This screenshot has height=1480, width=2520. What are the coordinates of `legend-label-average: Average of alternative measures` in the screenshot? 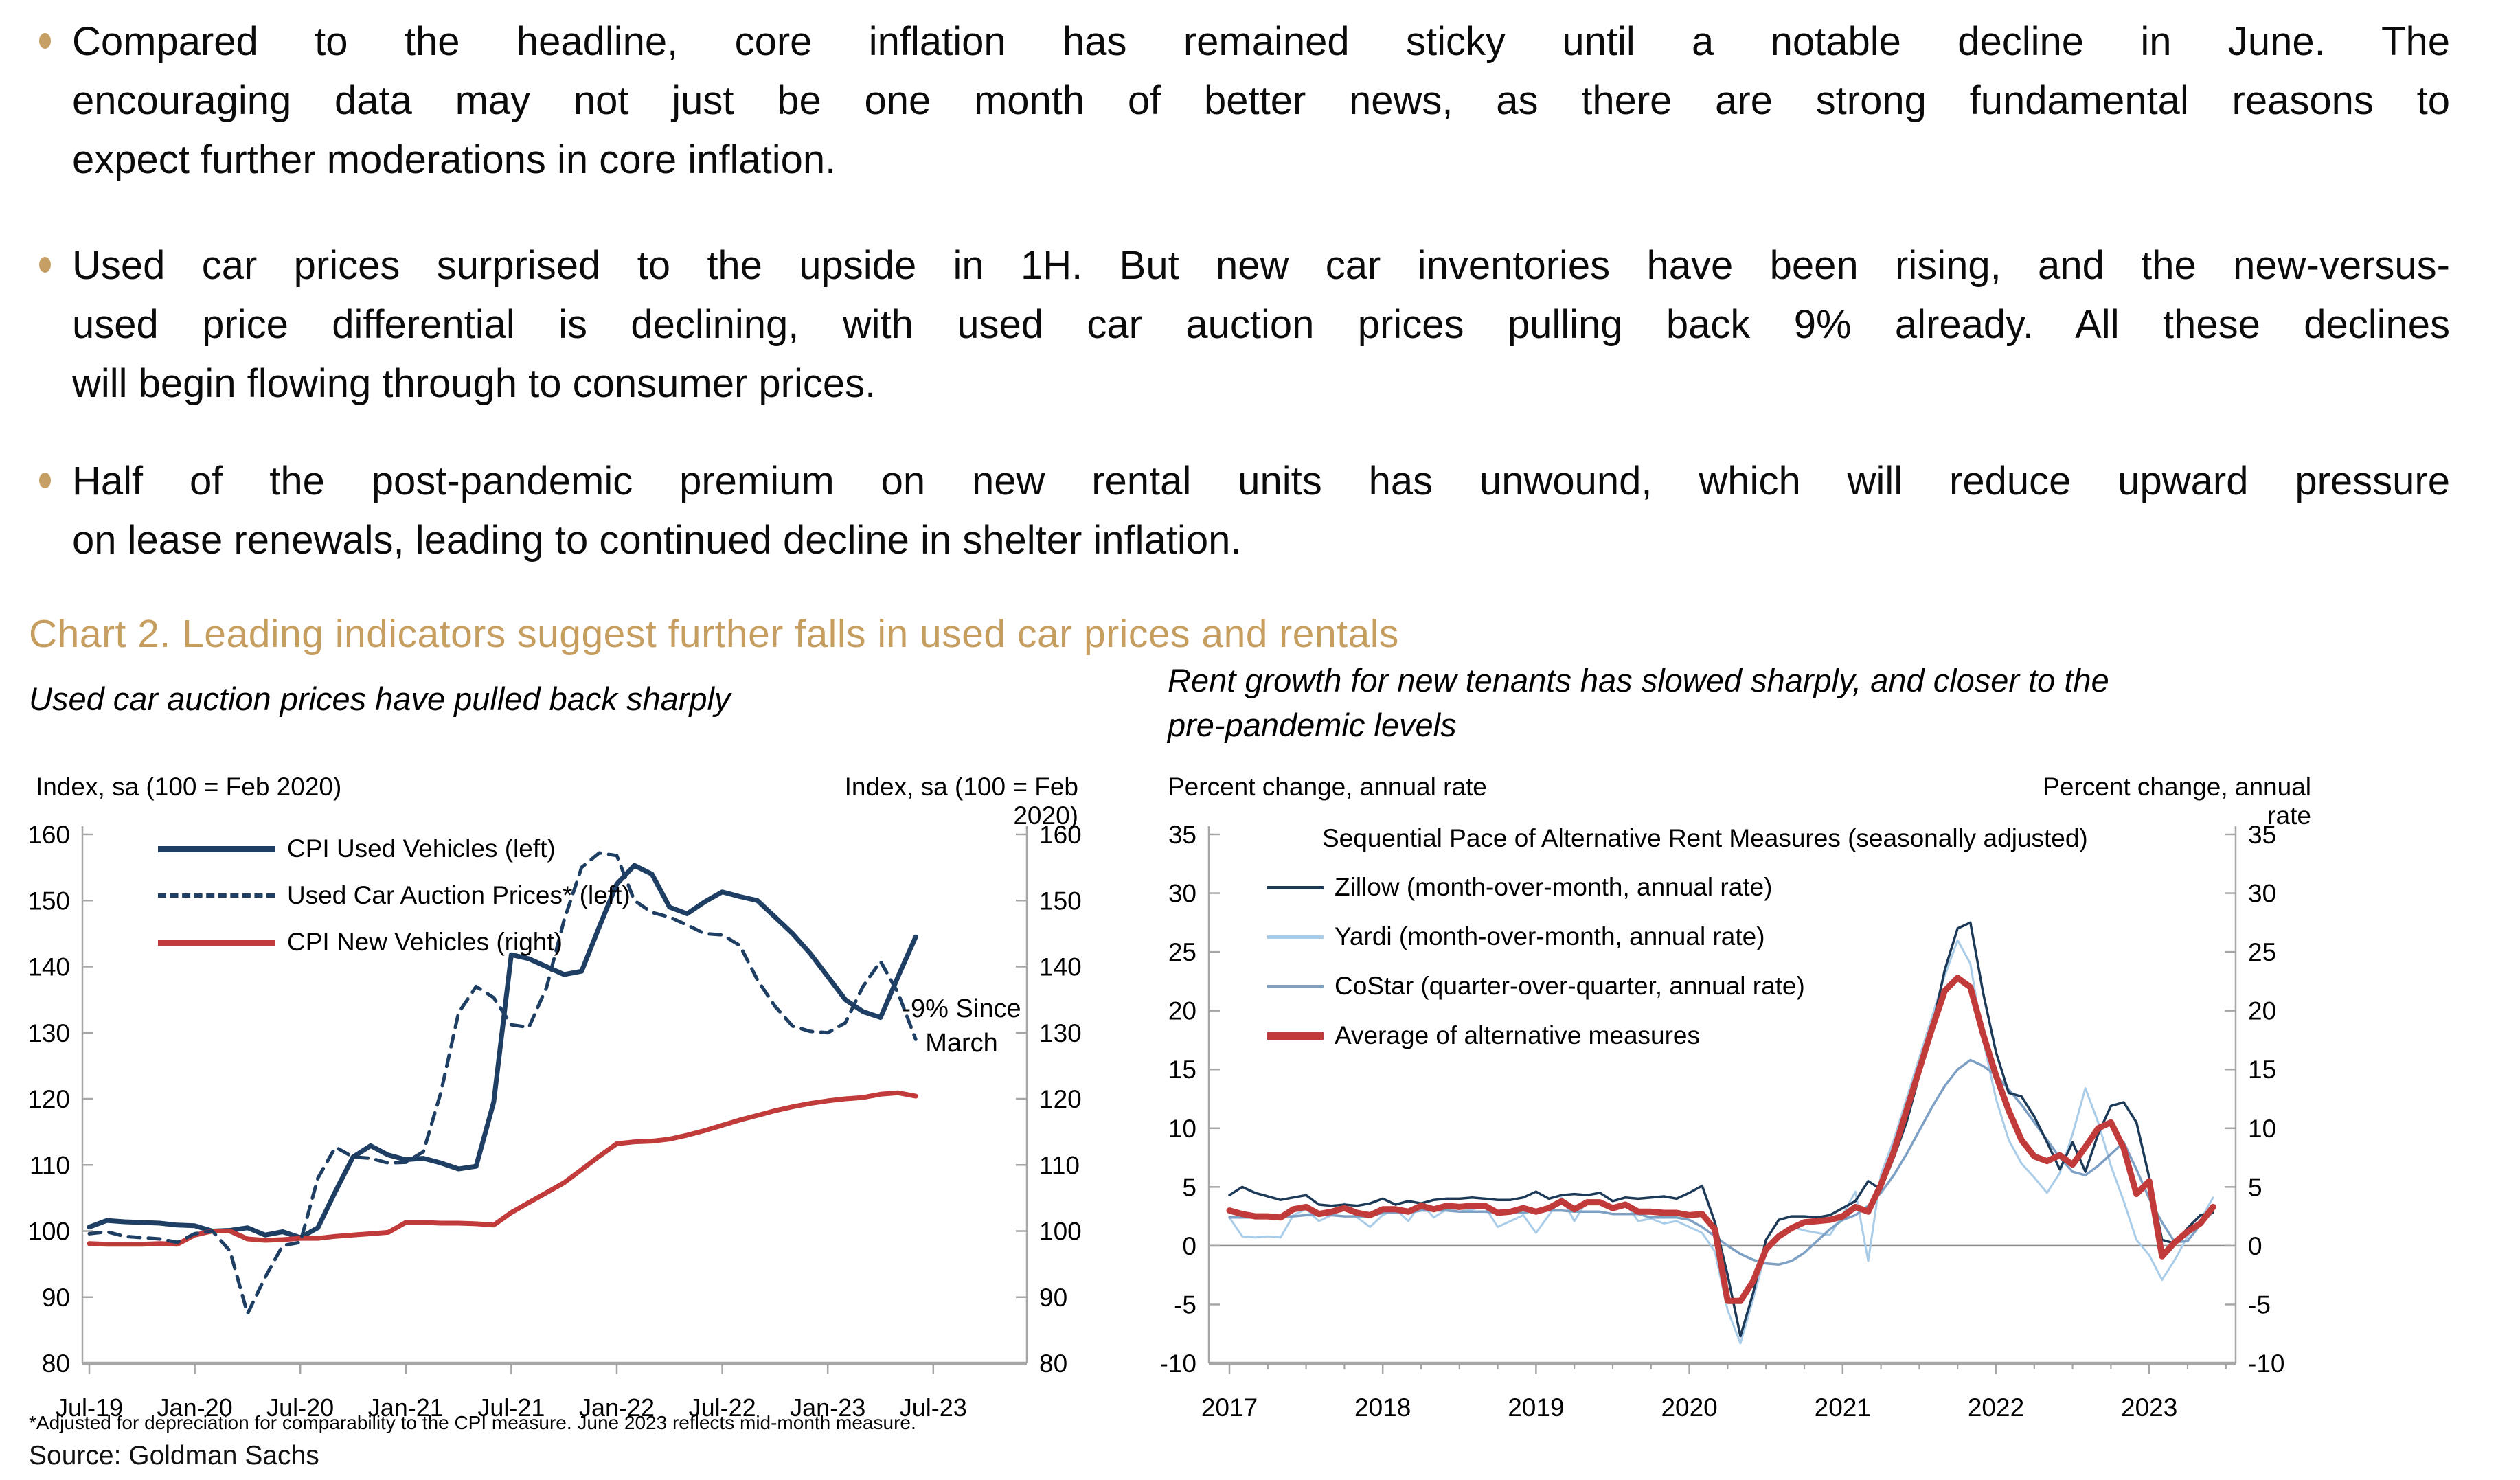 It's located at (1518, 1035).